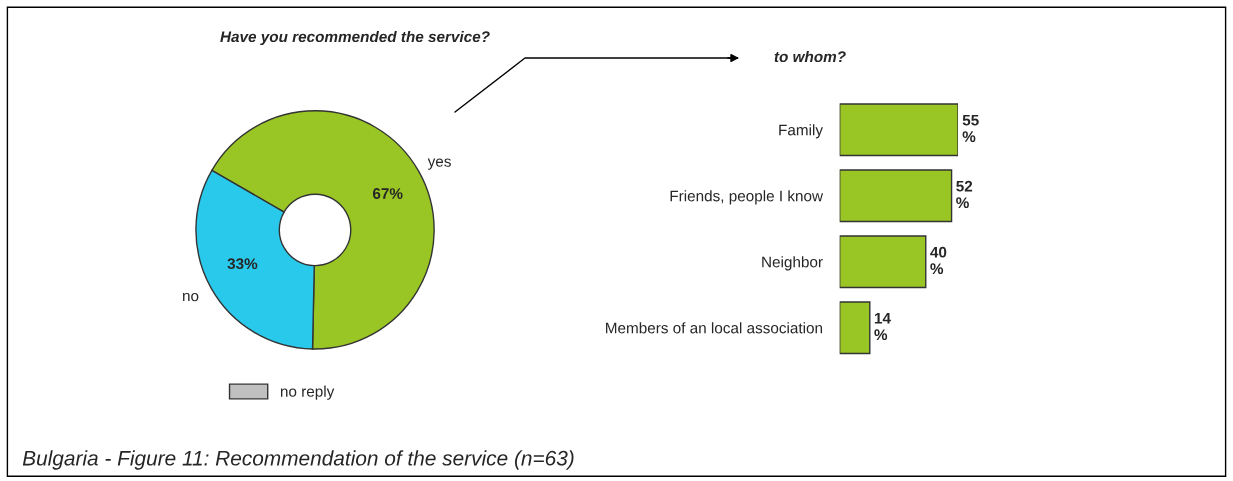  What do you see at coordinates (938, 260) in the screenshot?
I see `data-label: 40 %` at bounding box center [938, 260].